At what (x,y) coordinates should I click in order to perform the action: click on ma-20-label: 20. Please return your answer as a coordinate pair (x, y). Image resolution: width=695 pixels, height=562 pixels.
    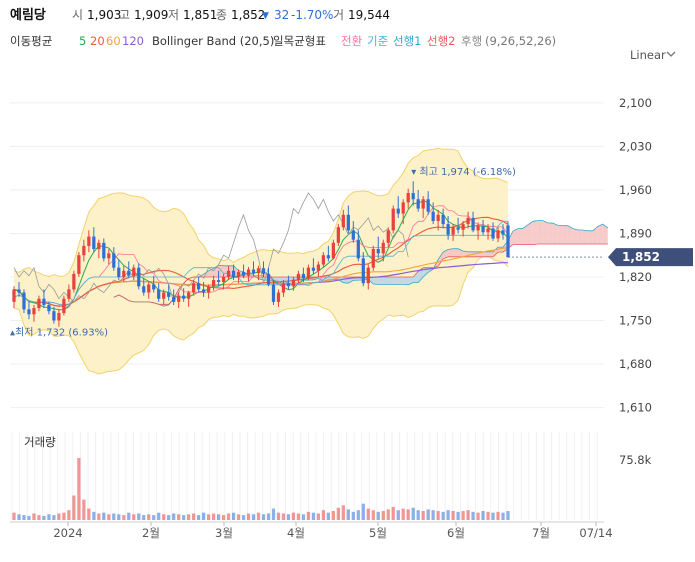
    Looking at the image, I should click on (97, 41).